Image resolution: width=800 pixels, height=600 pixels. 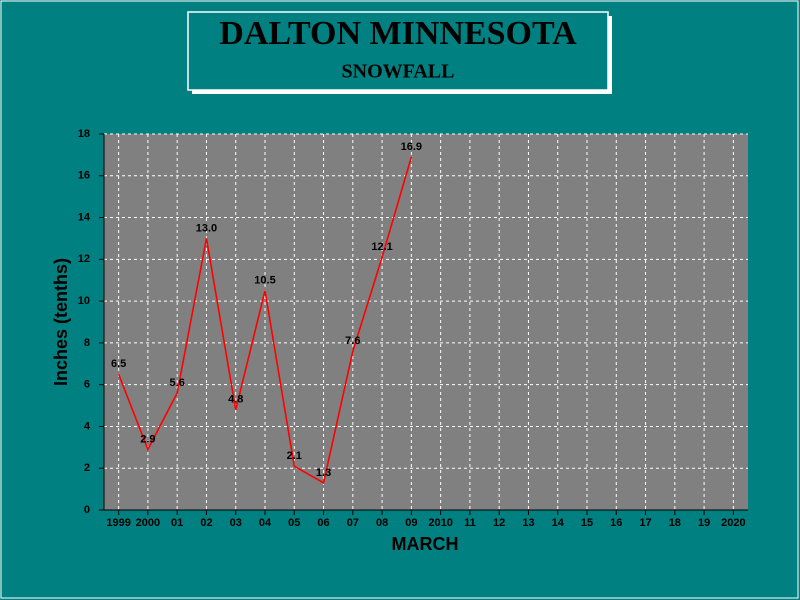 I want to click on x-tick-label: 2000, so click(x=148, y=523).